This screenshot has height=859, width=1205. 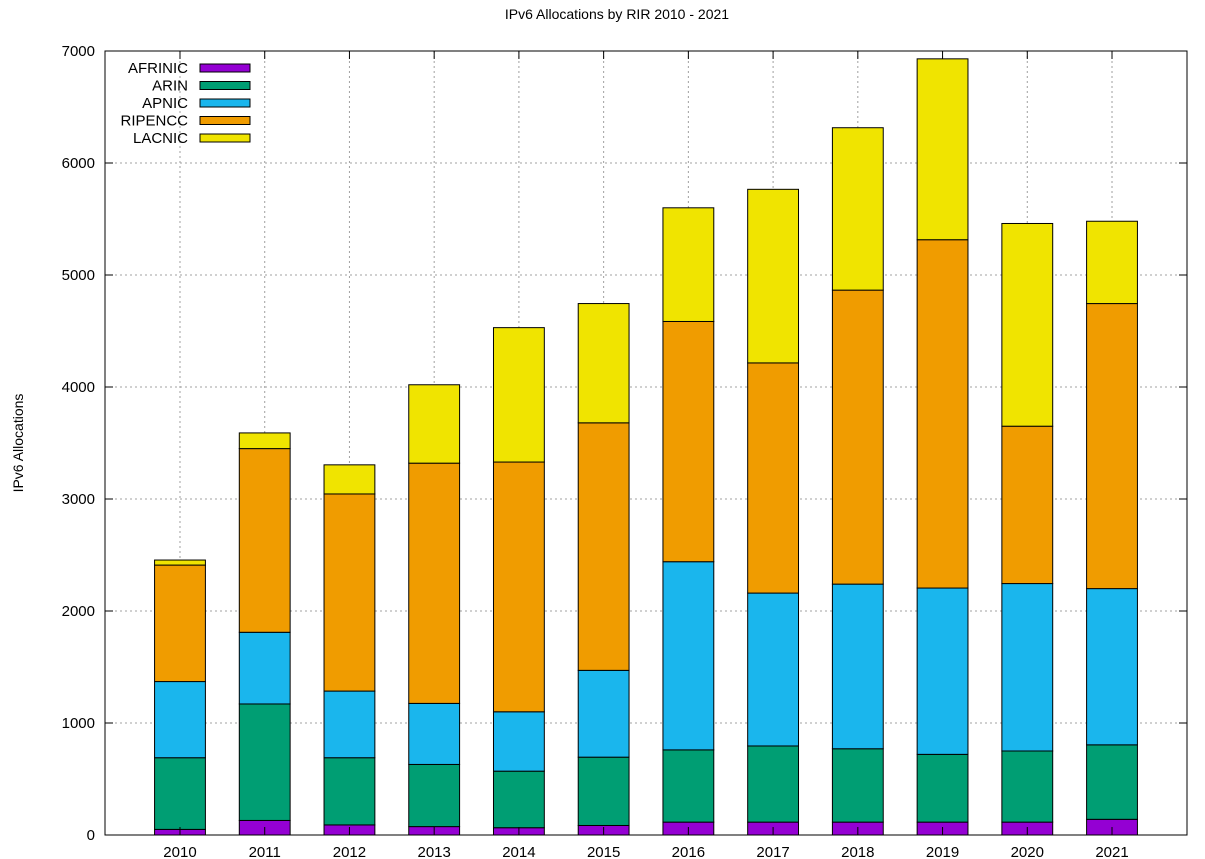 I want to click on bar-ripencc-2013, so click(x=434, y=583).